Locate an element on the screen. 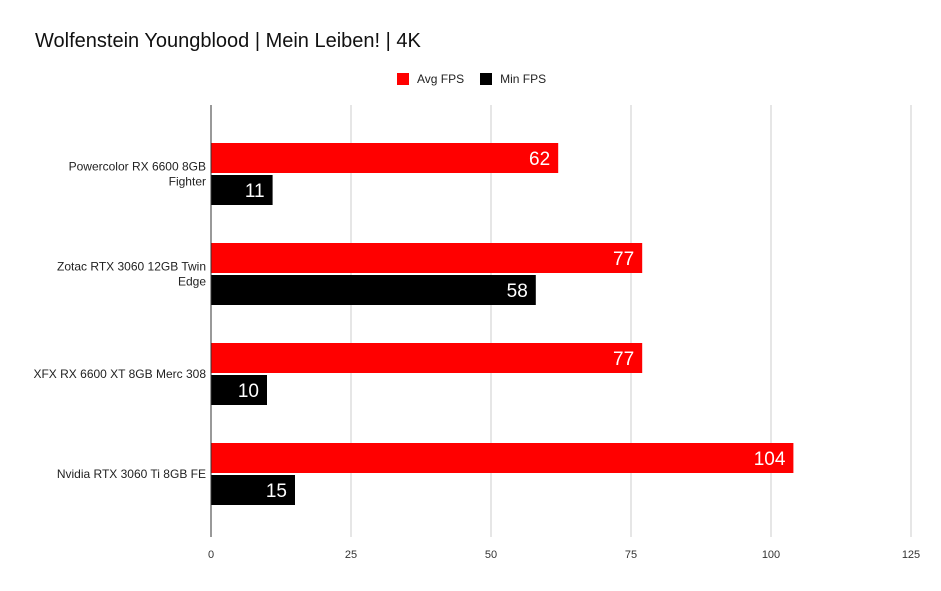  legend-label-min: Min FPS is located at coordinates (523, 79).